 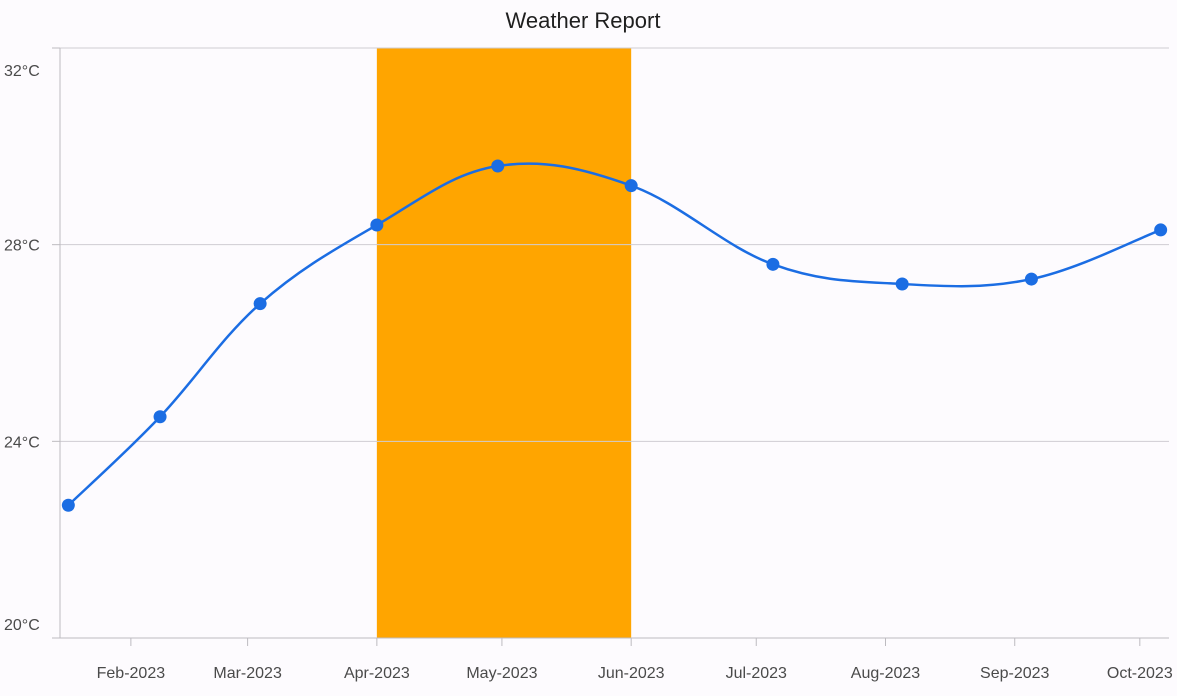 What do you see at coordinates (631, 673) in the screenshot?
I see `x-tick-label: Jun-2023` at bounding box center [631, 673].